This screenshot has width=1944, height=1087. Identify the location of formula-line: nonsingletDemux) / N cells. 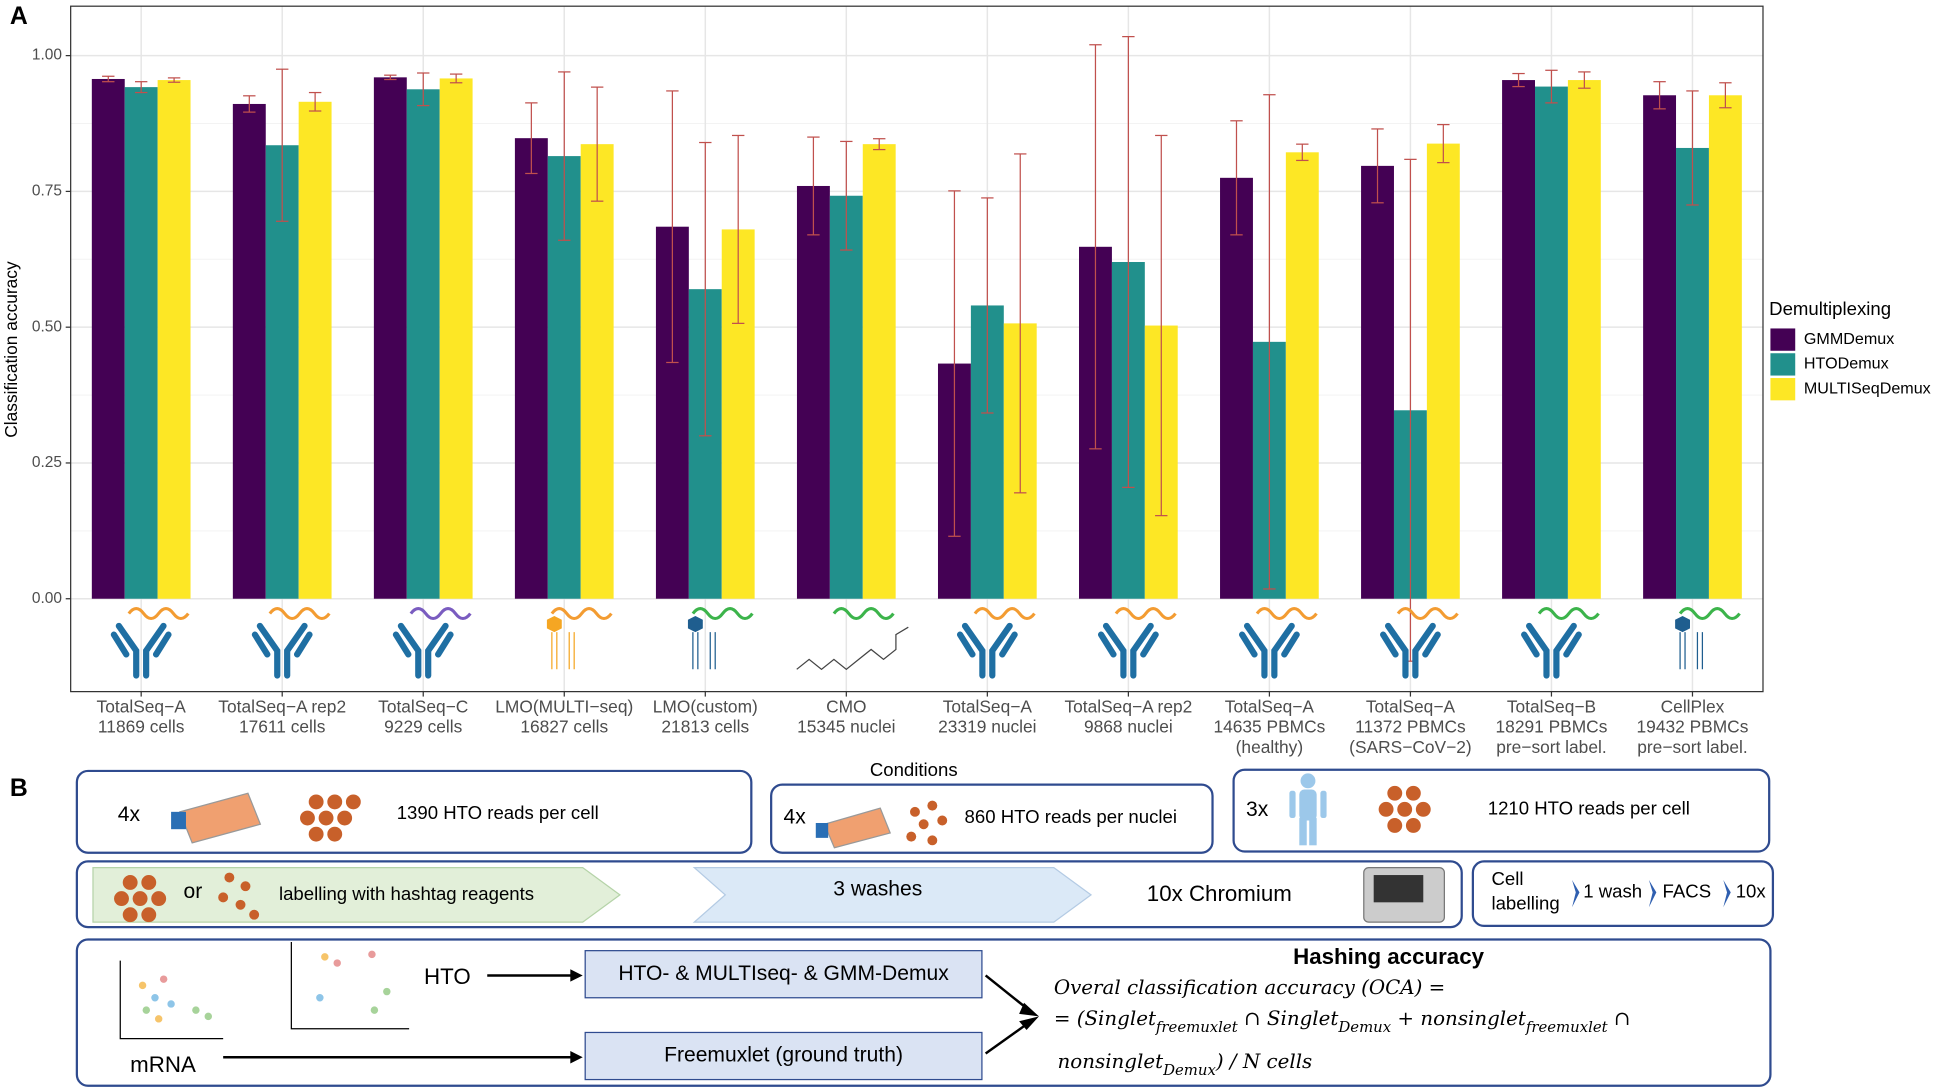
(1185, 1064).